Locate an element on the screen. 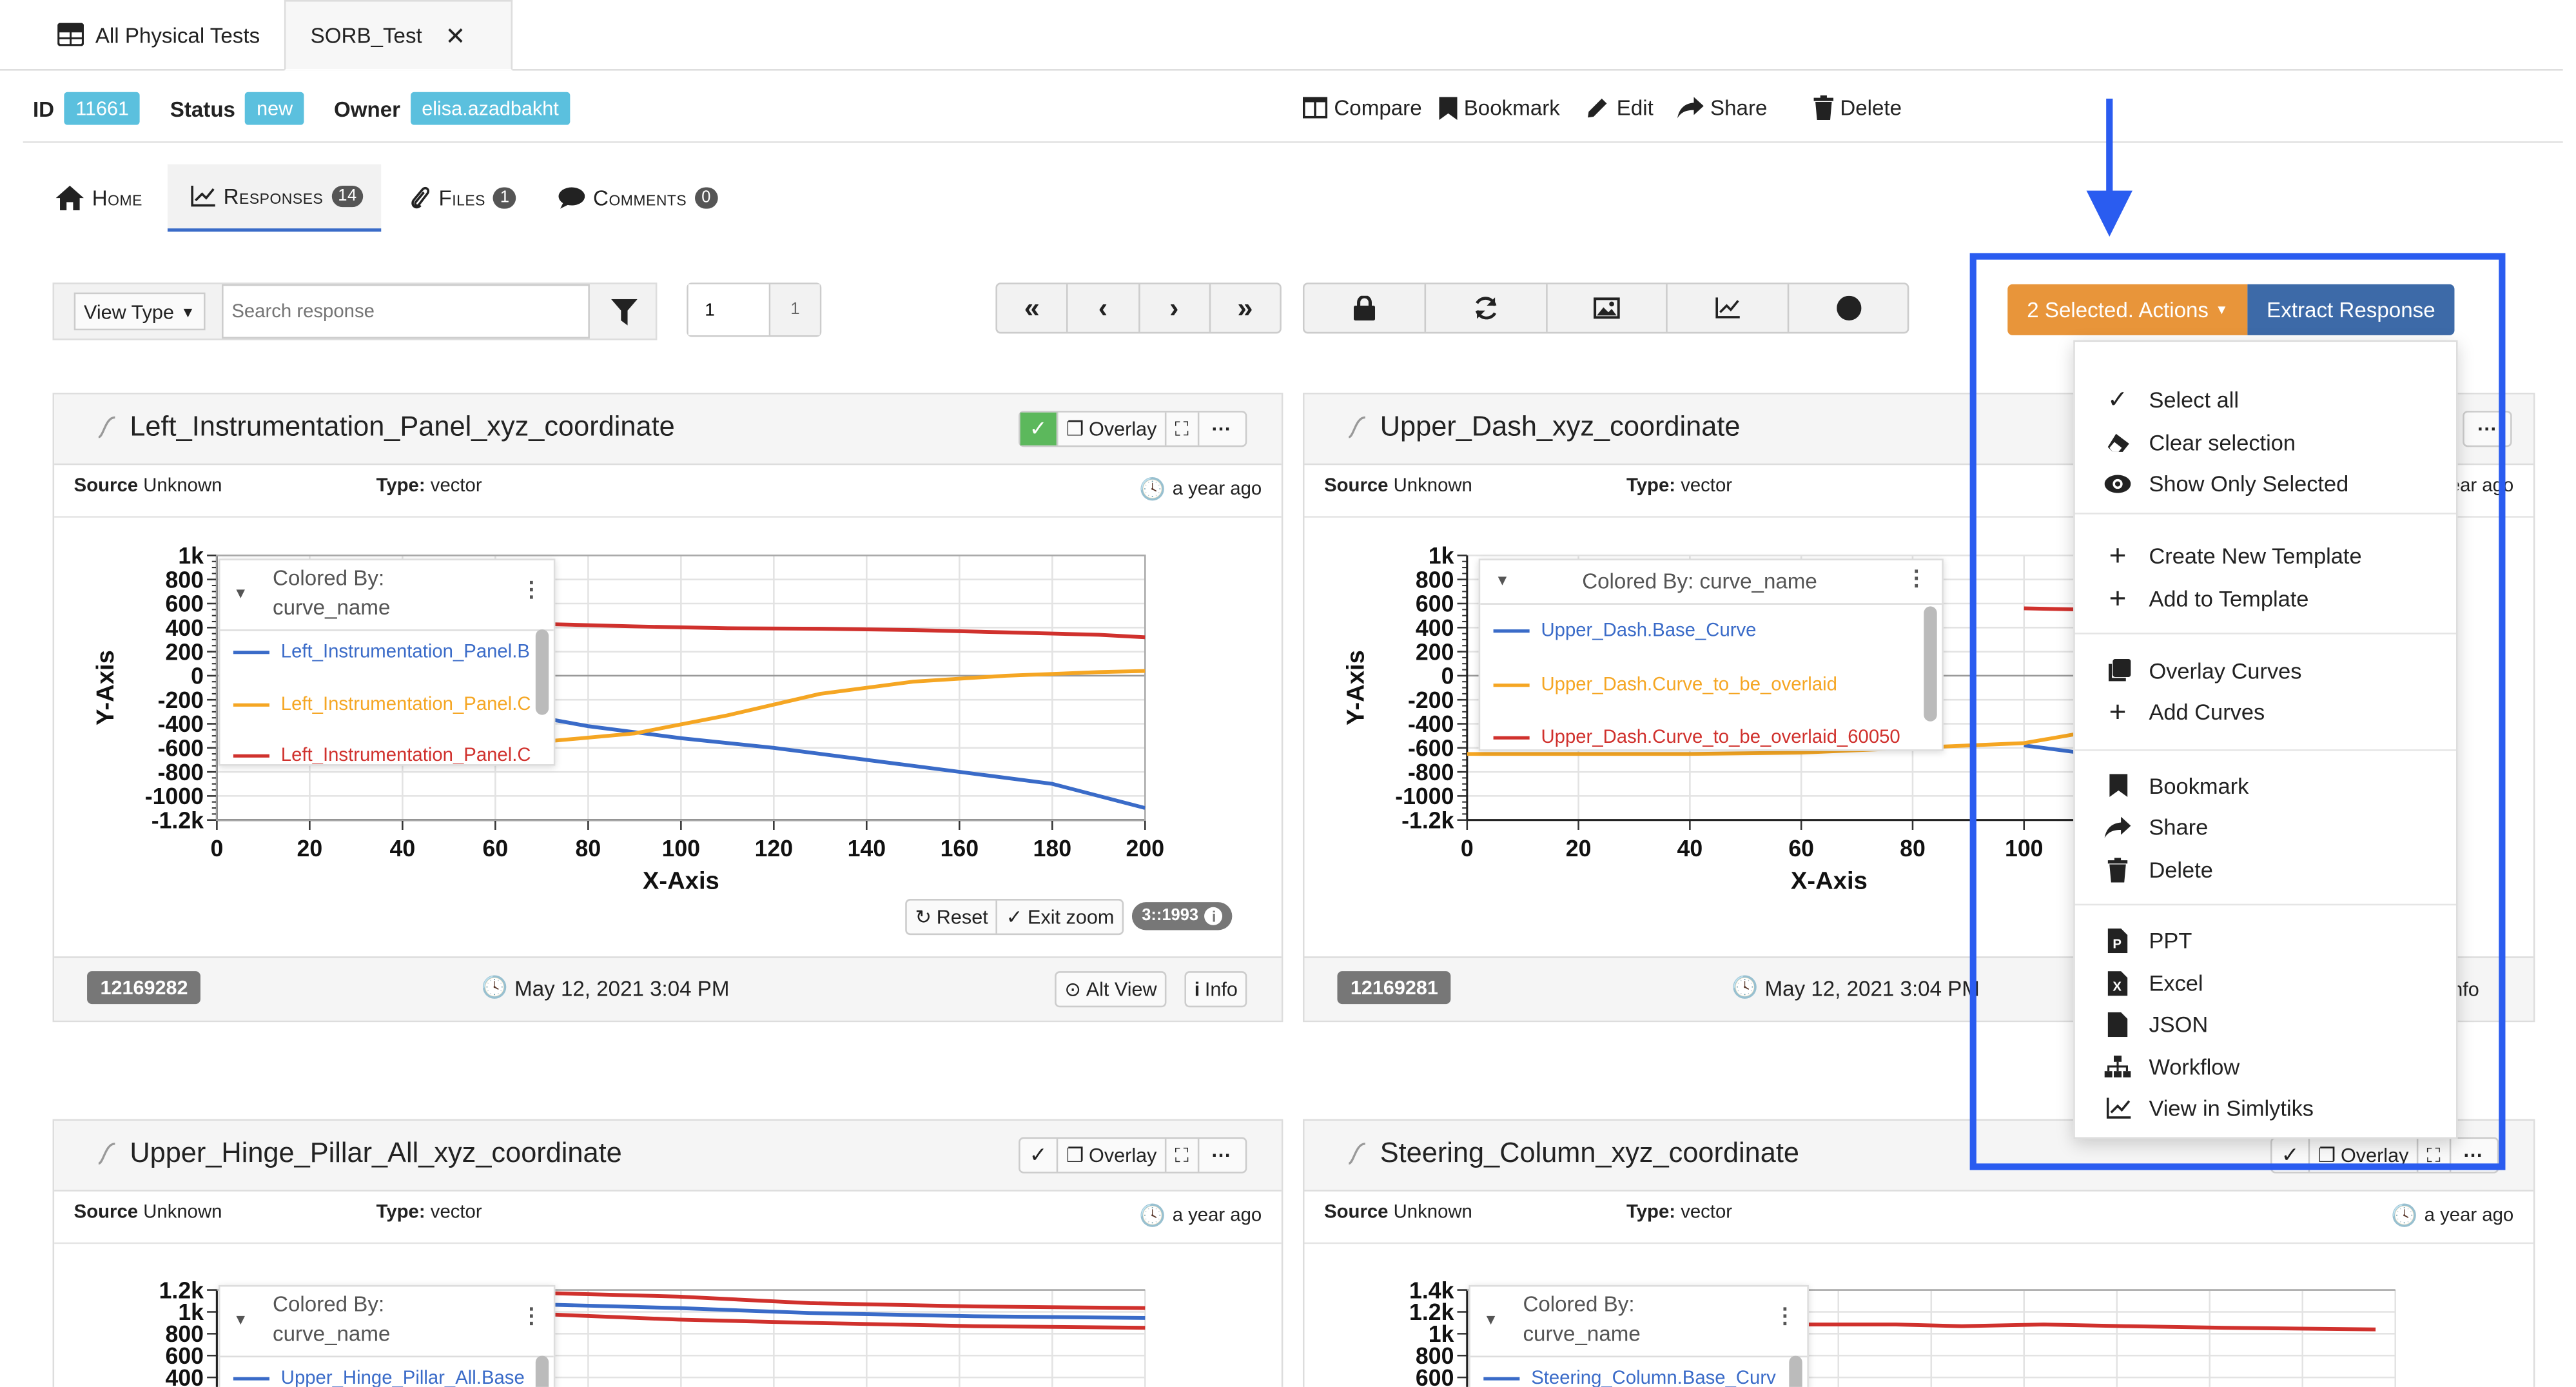  circle-button is located at coordinates (1849, 308).